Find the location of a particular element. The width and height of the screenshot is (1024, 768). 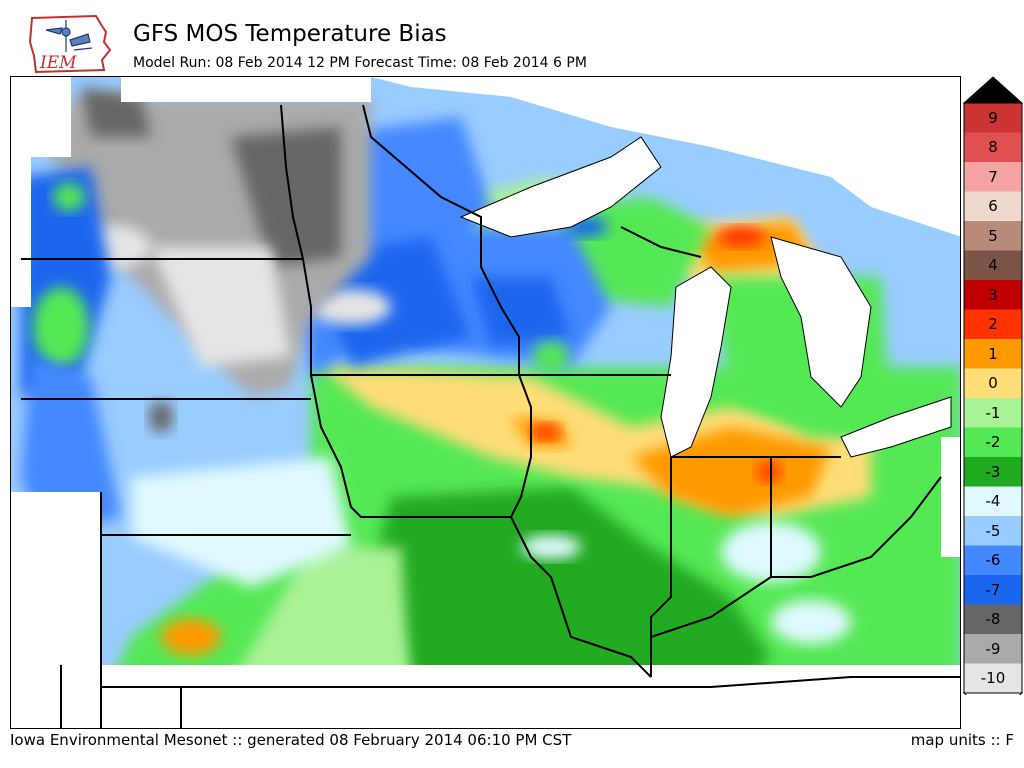

legend-label: 5 is located at coordinates (993, 235).